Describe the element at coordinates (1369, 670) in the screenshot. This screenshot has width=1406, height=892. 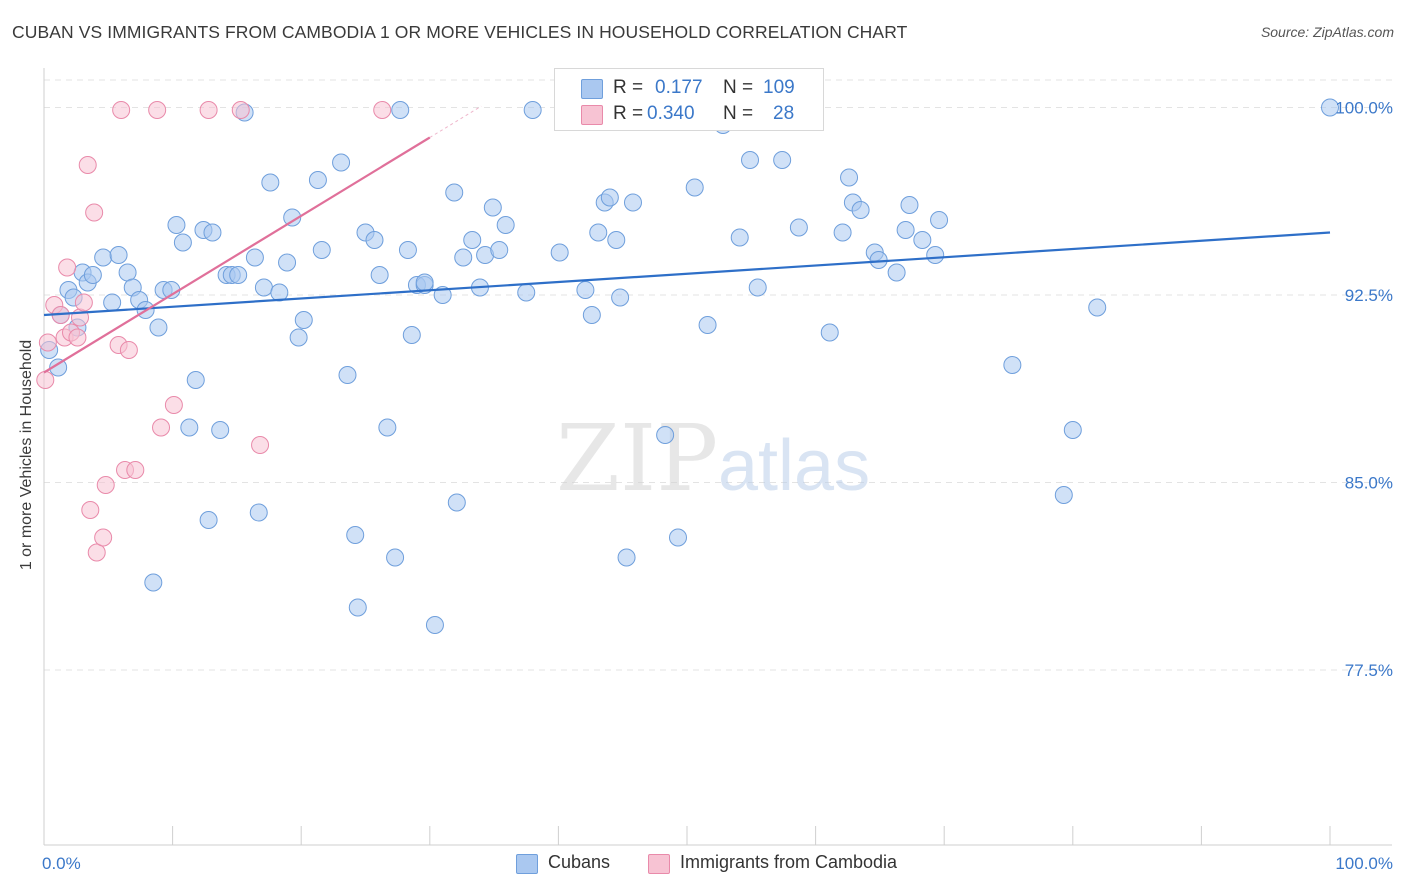
I see `y-tick-label: 77.5%` at that location.